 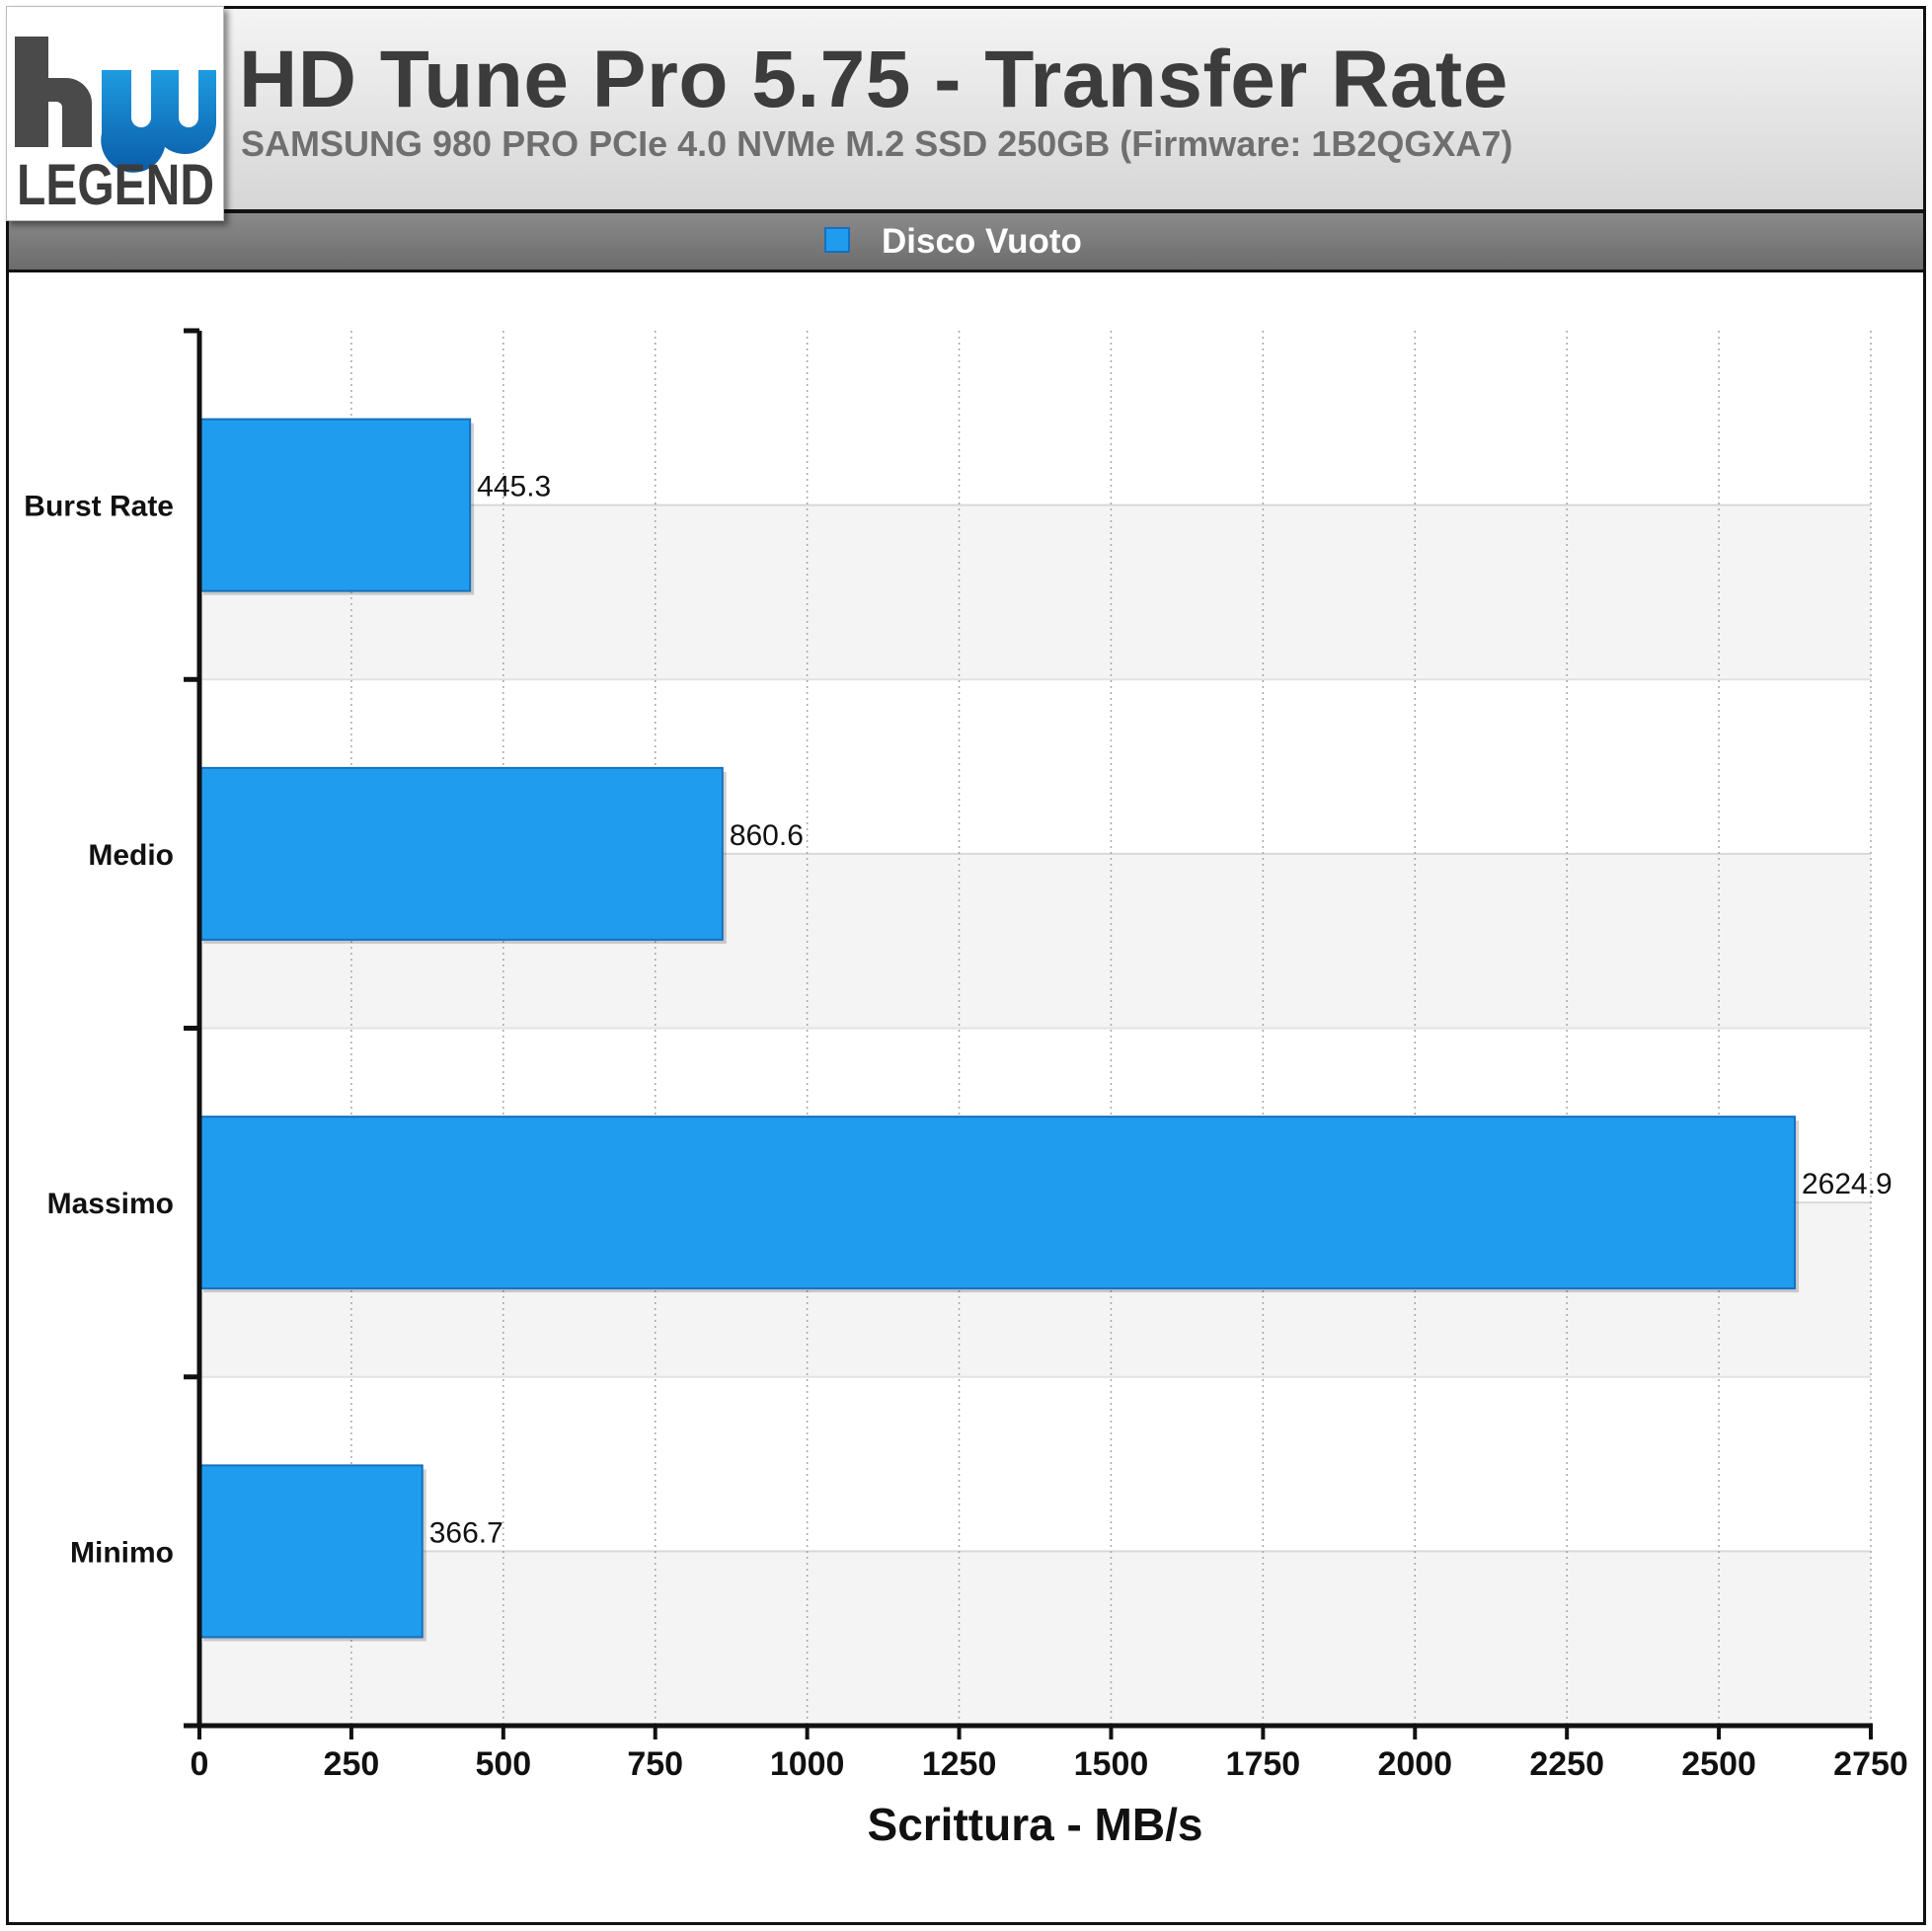 What do you see at coordinates (837, 240) in the screenshot?
I see `legend-swatch` at bounding box center [837, 240].